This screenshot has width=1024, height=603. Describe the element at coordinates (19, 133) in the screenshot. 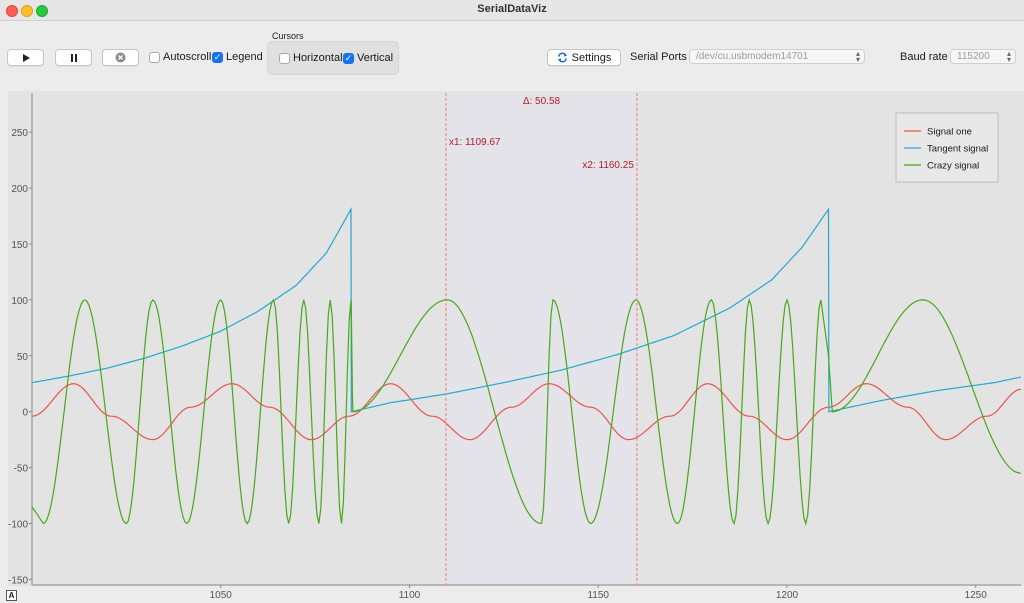

I see `y-tick-label: 250` at that location.